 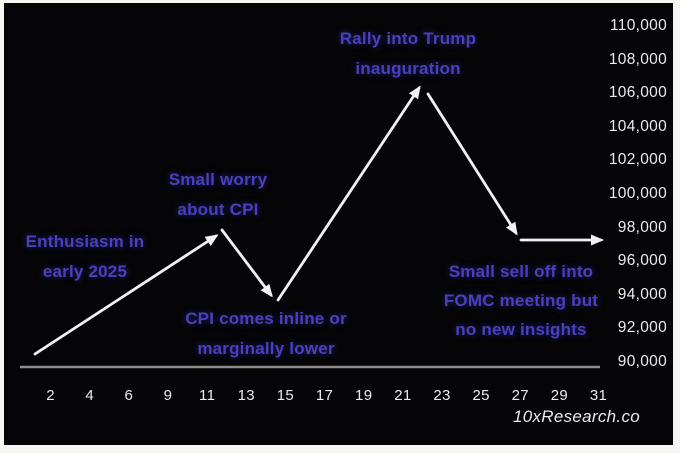 I want to click on y-axis-tick: 92,000, so click(x=642, y=328).